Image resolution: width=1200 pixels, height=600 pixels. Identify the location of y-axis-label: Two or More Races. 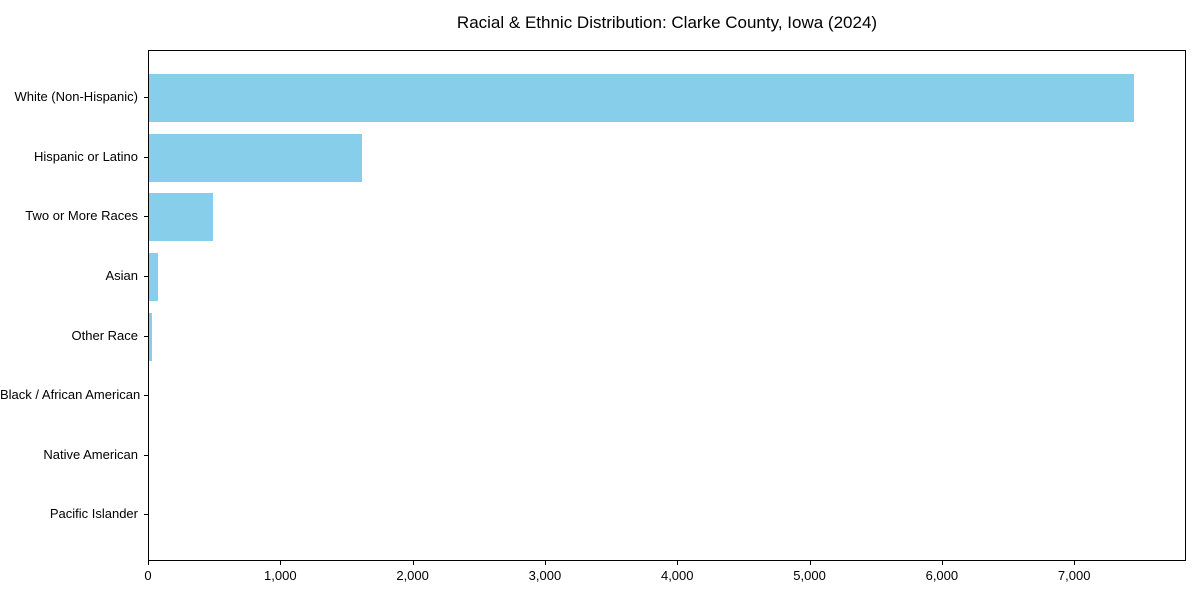
(81, 216).